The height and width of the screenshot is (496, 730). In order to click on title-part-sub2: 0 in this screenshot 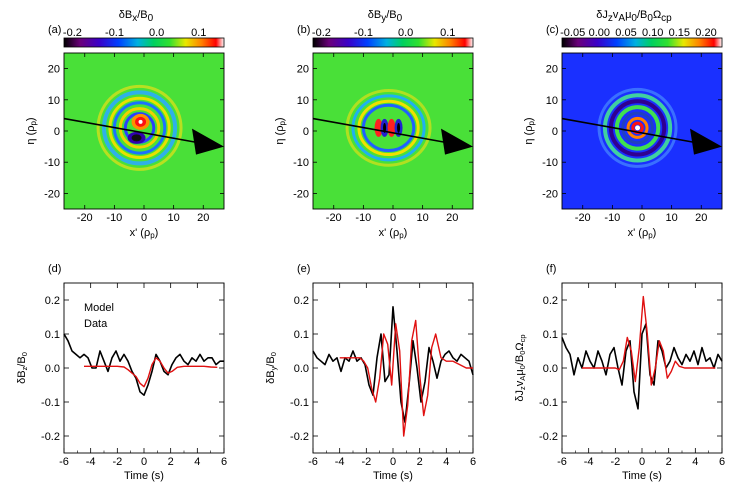, I will do `click(400, 18)`.